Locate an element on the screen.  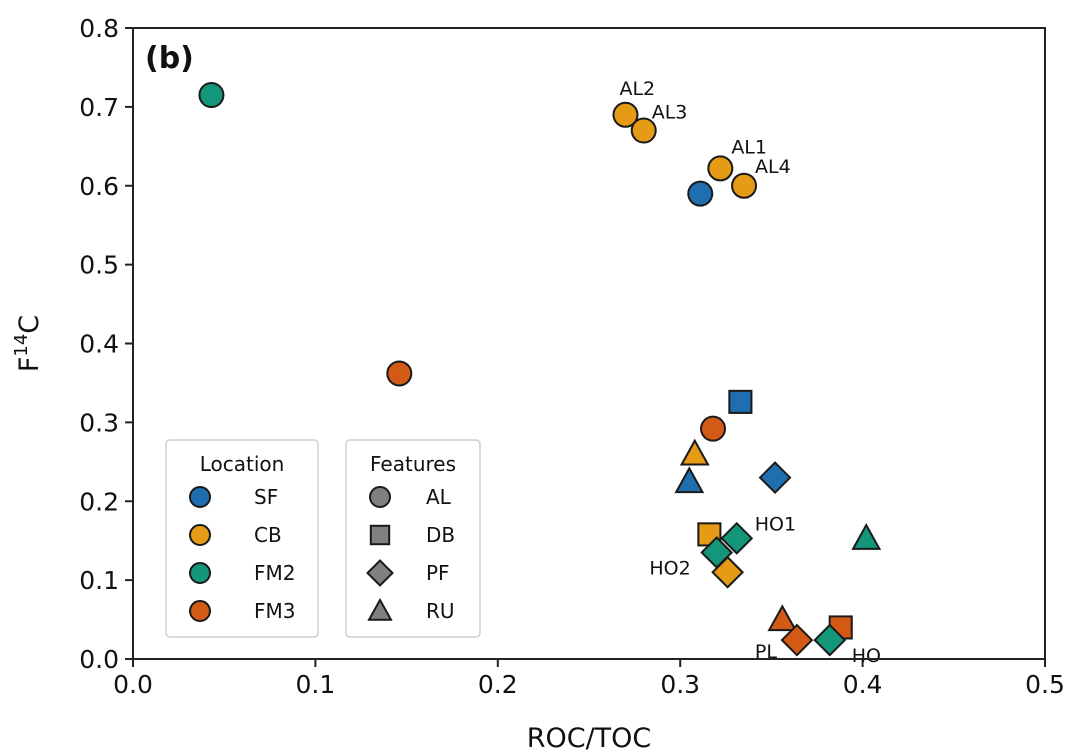
point-label: AL3 is located at coordinates (670, 113).